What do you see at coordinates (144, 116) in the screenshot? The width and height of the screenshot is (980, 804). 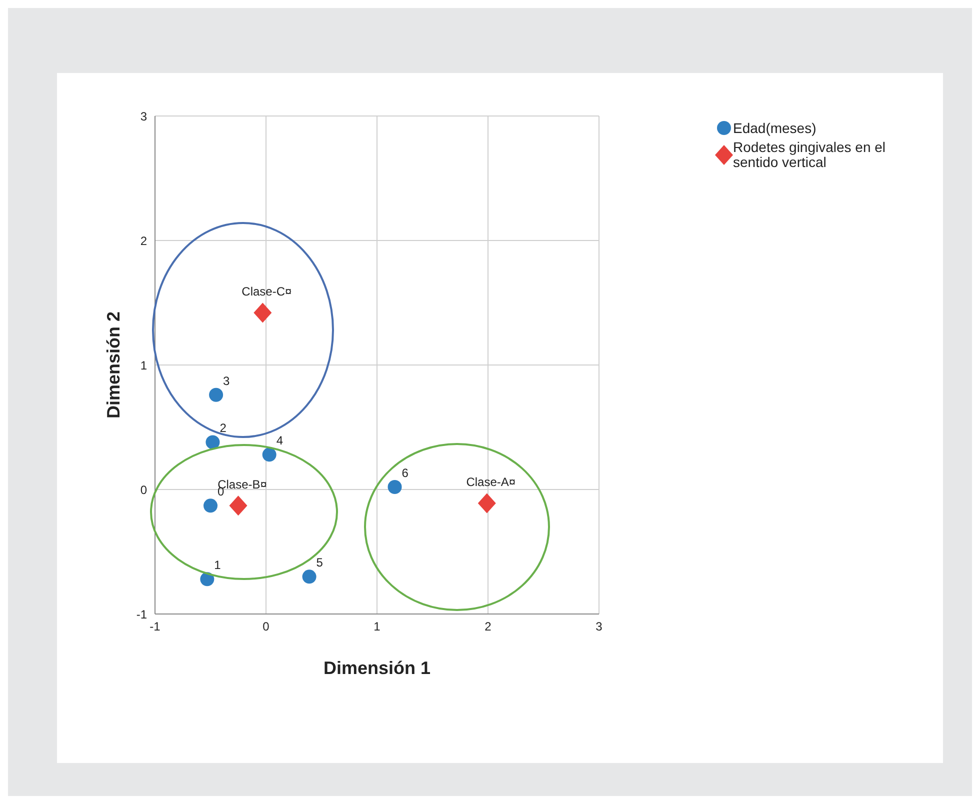 I see `y-tick-label: 3` at bounding box center [144, 116].